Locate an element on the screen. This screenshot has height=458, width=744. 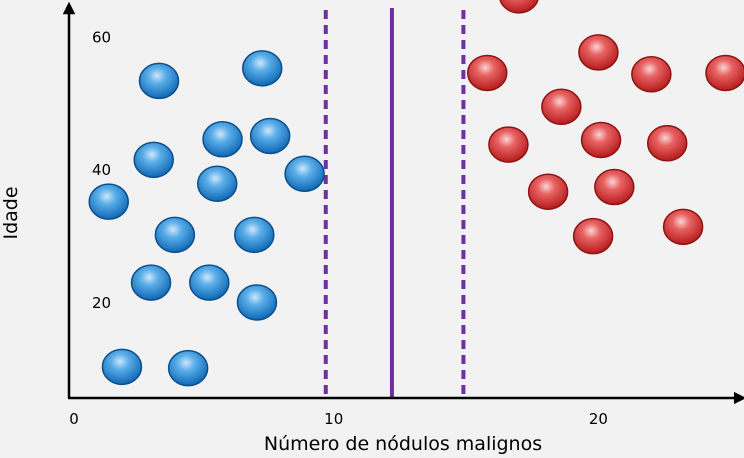
y-tick-label: 60 is located at coordinates (101, 37).